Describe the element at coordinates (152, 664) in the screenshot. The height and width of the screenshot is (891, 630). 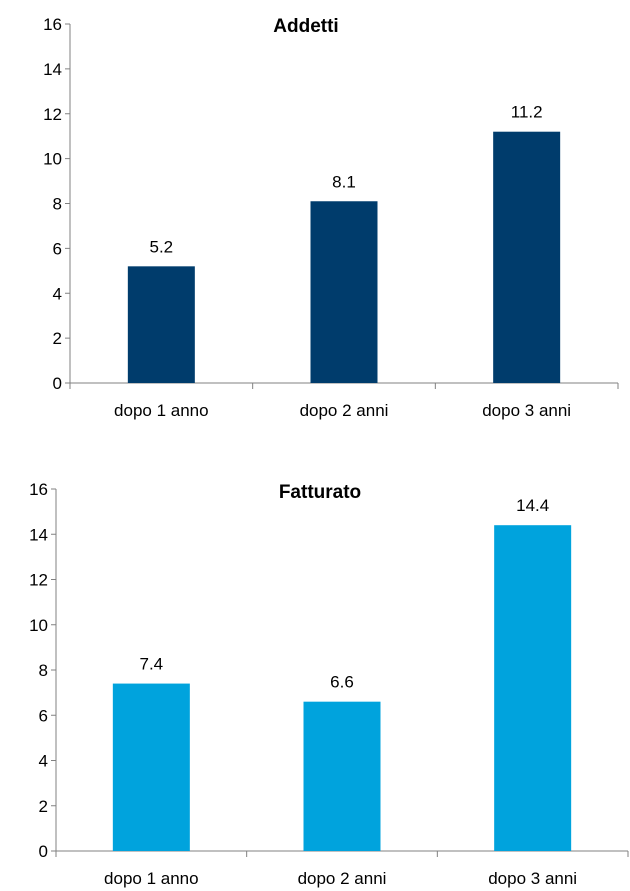
I see `data-label: 7.4` at that location.